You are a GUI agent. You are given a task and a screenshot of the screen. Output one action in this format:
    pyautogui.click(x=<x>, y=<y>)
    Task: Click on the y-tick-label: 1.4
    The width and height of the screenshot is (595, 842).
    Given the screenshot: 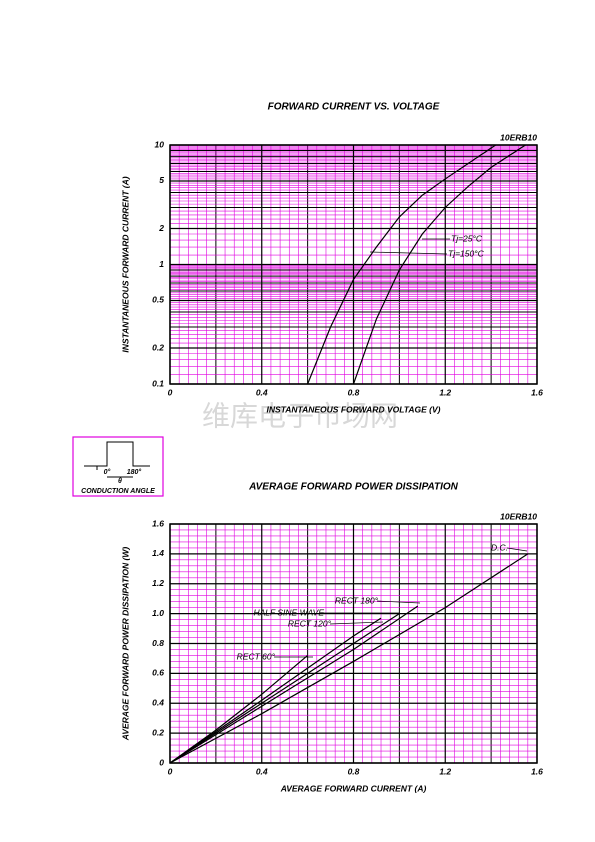 What is the action you would take?
    pyautogui.click(x=158, y=553)
    